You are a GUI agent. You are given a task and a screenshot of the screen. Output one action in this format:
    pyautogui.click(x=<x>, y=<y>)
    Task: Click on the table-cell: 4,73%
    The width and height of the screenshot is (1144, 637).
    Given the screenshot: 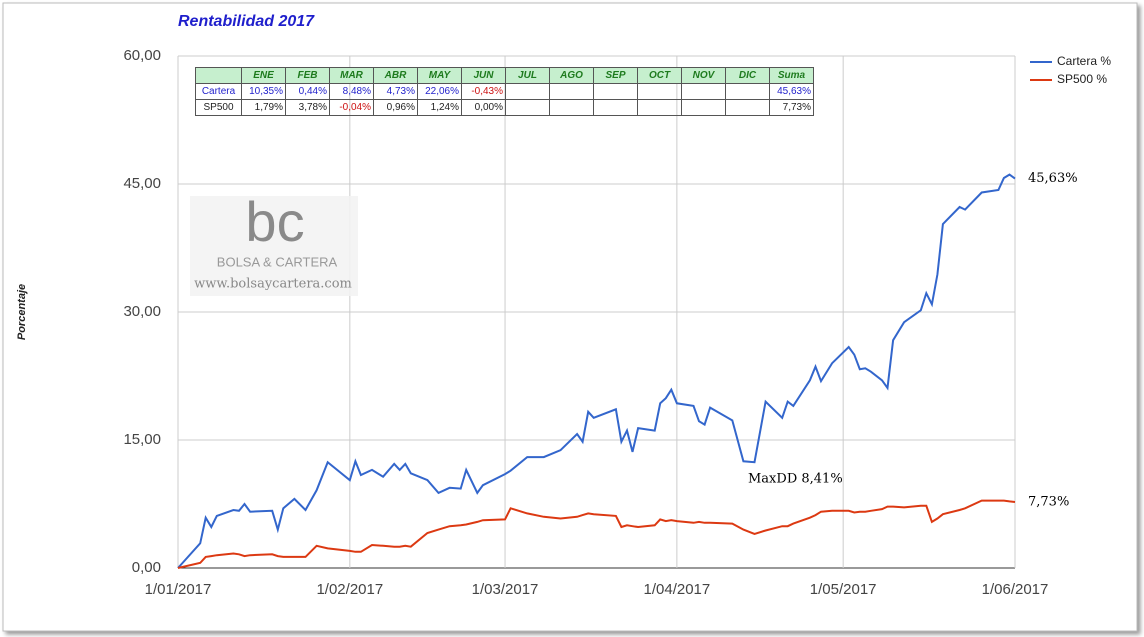 What is the action you would take?
    pyautogui.click(x=395, y=91)
    